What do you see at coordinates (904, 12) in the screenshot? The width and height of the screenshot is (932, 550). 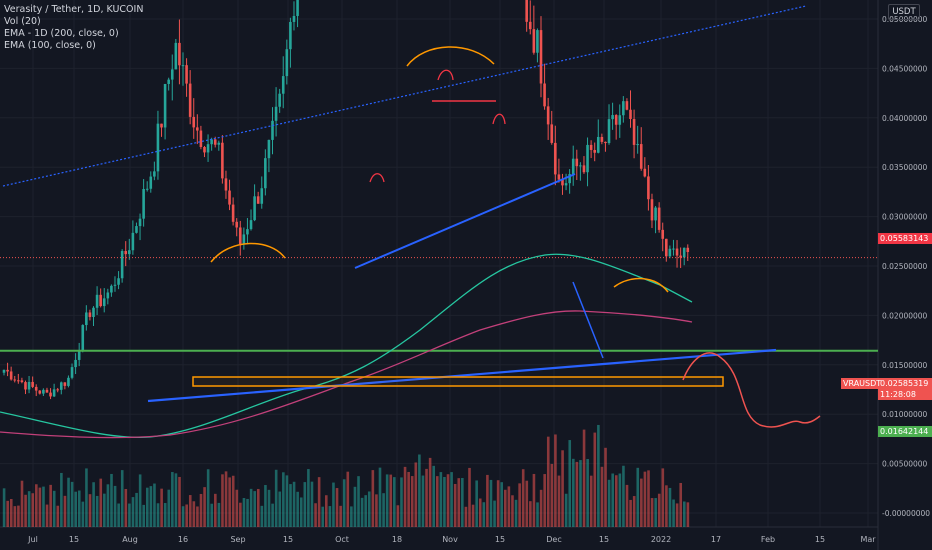 I see `currency-button: USDT` at bounding box center [904, 12].